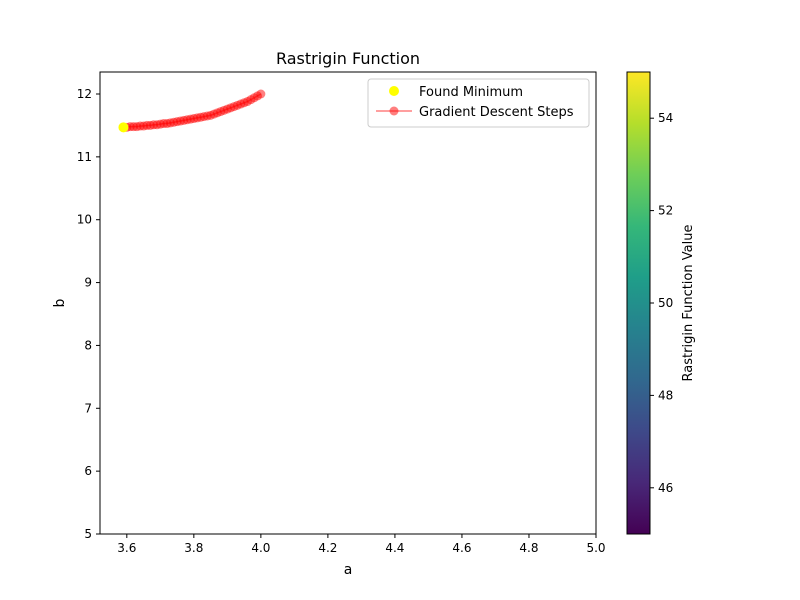  Describe the element at coordinates (126, 548) in the screenshot. I see `x-tick-label: 3.6` at that location.